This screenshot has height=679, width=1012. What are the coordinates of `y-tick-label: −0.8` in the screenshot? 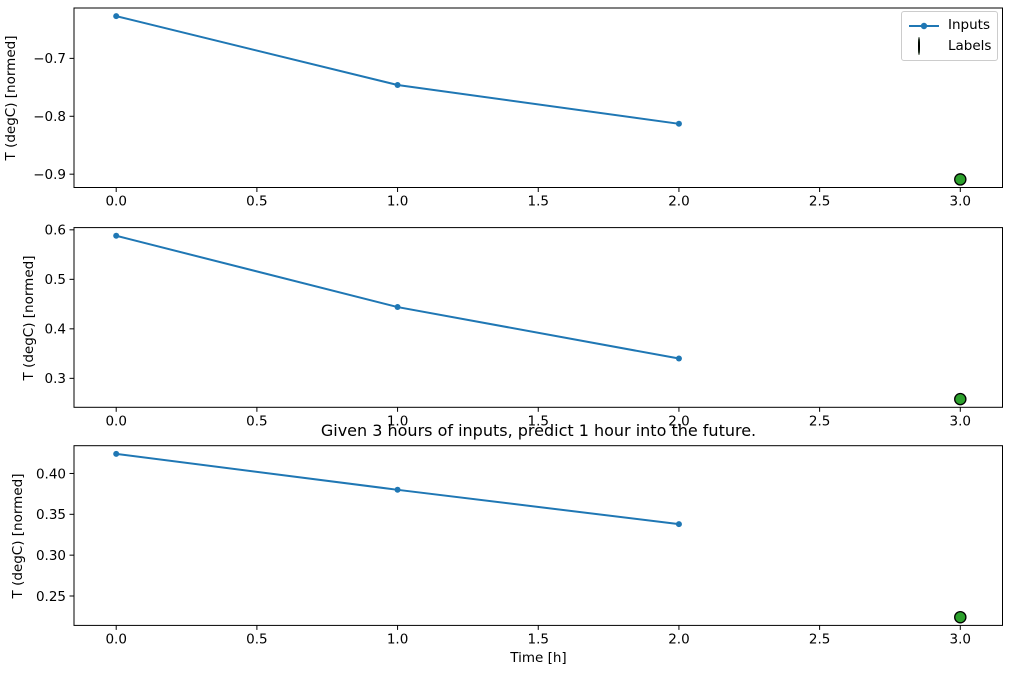 It's located at (49, 117).